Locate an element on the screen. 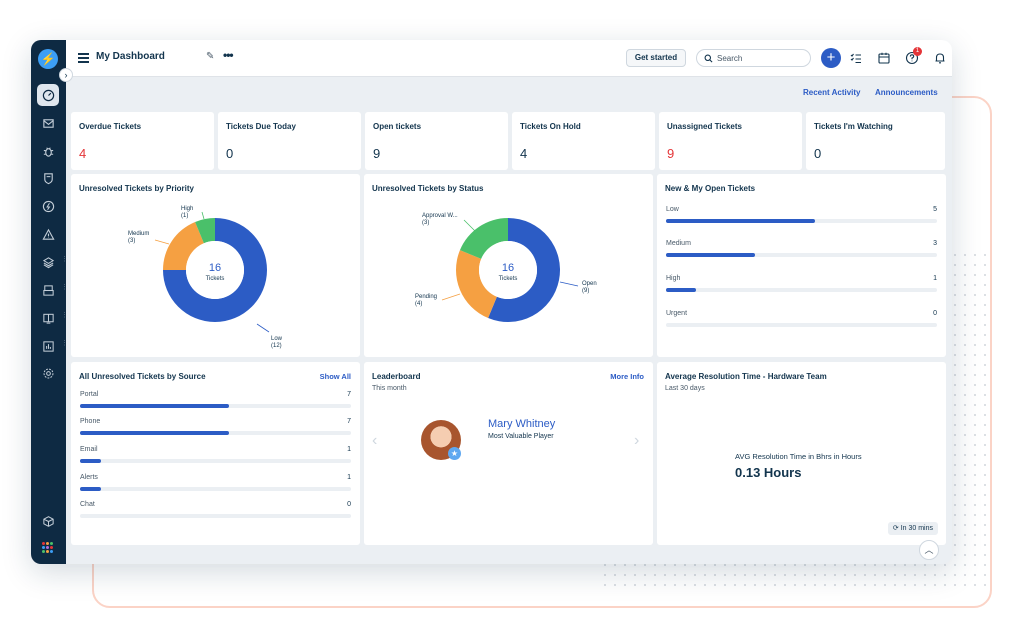 This screenshot has width=1024, height=636. source-bar-row-phone: Phone 7 is located at coordinates (215, 428).